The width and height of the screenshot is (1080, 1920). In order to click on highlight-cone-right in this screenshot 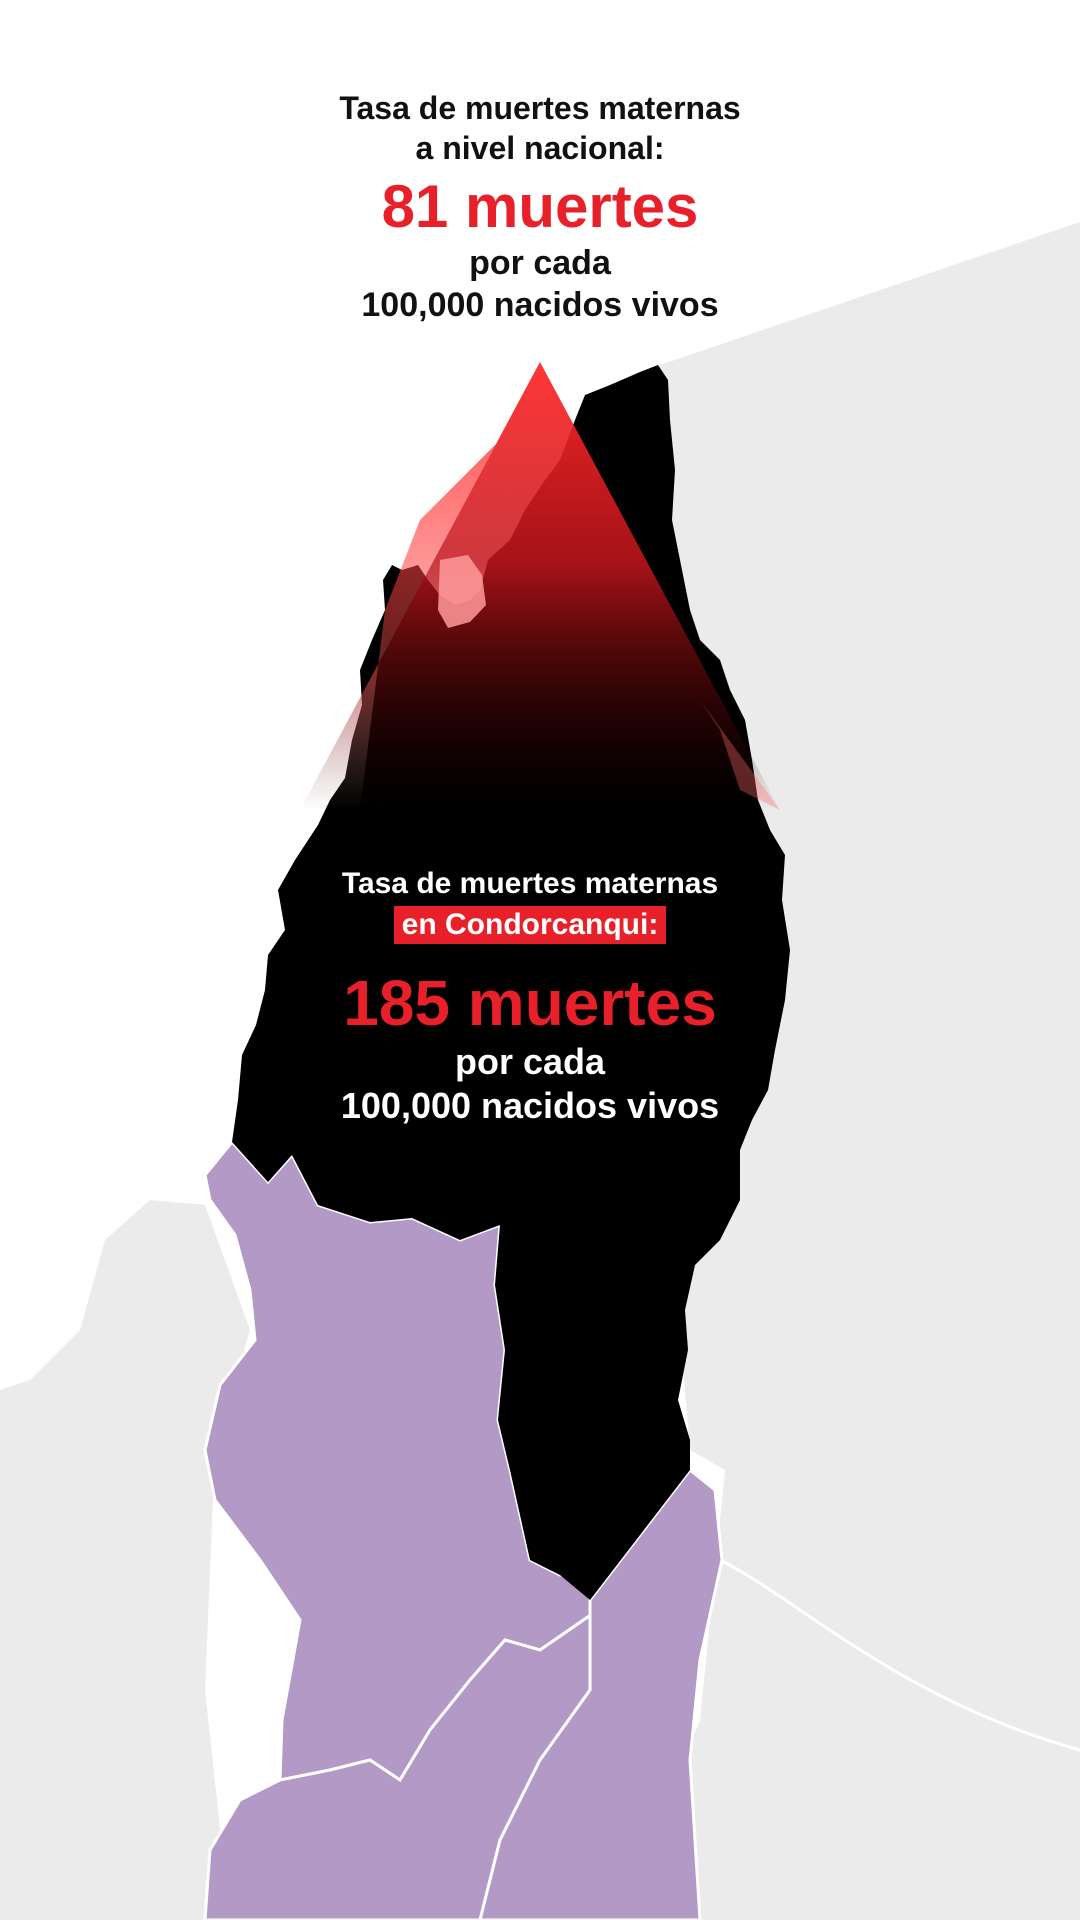, I will do `click(740, 755)`.